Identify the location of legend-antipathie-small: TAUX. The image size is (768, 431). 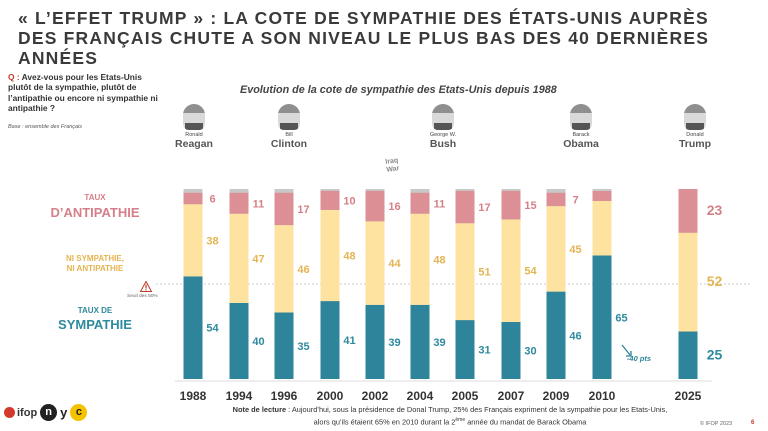
(95, 197).